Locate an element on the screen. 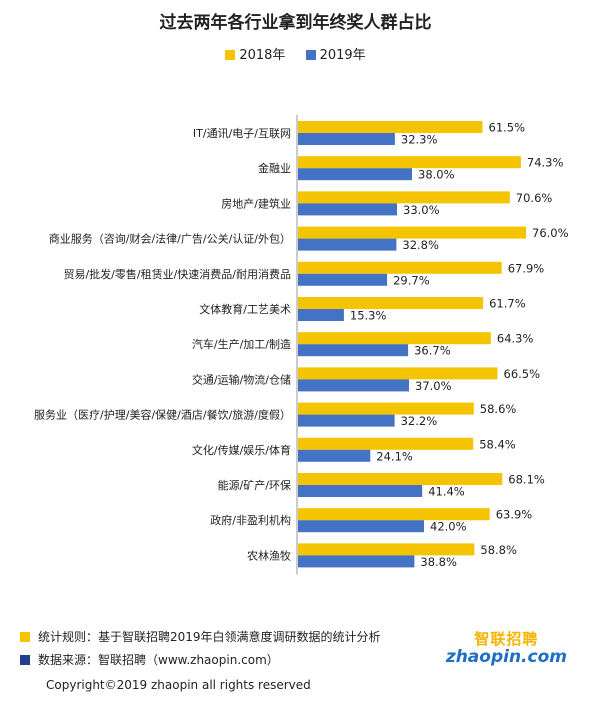 This screenshot has width=591, height=702. data-label-2019: 32.2% is located at coordinates (419, 421).